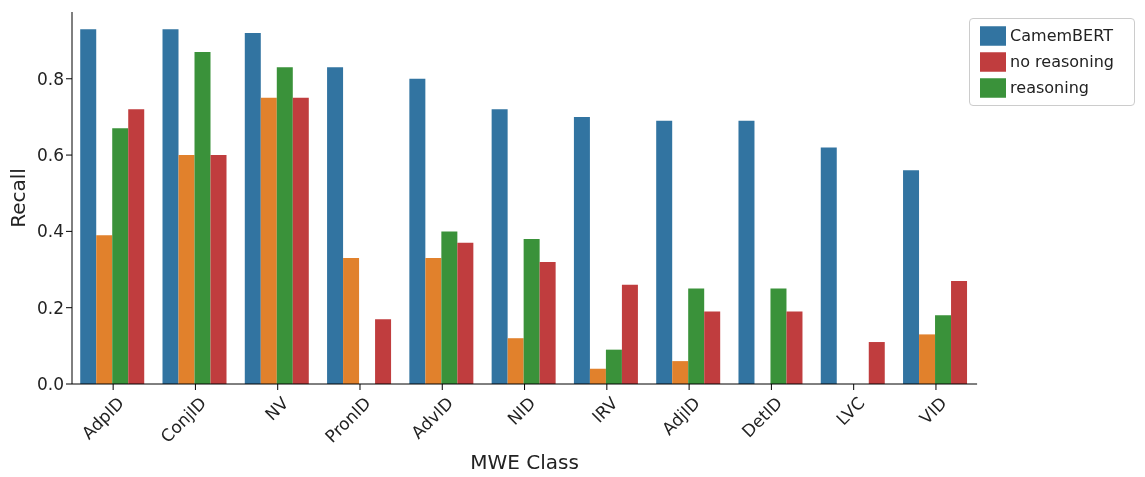 This screenshot has height=477, width=1145. What do you see at coordinates (50, 307) in the screenshot?
I see `y-tick-label: 0.2` at bounding box center [50, 307].